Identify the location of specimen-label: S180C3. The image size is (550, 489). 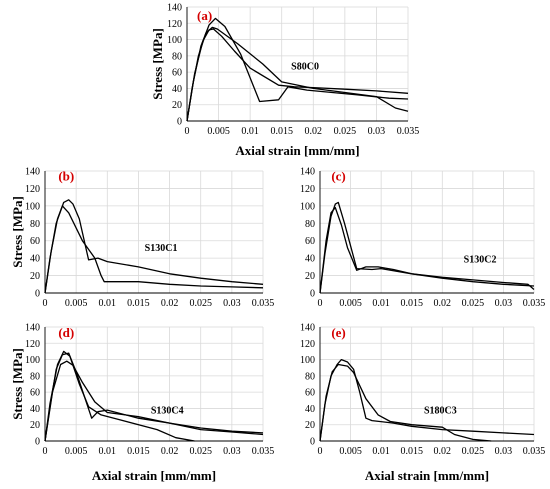
(440, 410).